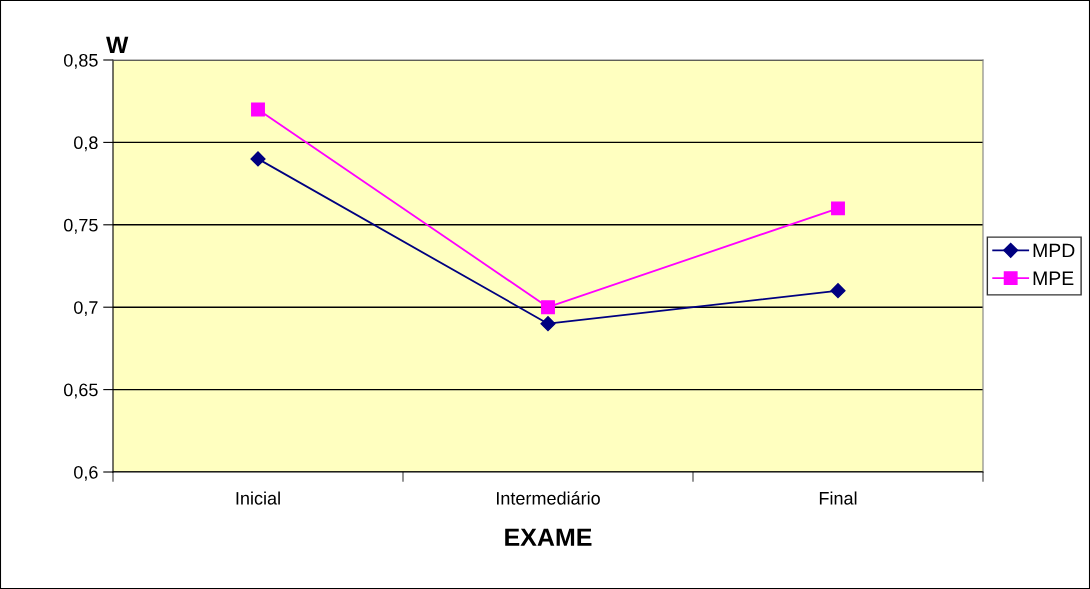 This screenshot has height=589, width=1090. What do you see at coordinates (548, 537) in the screenshot?
I see `x-axis-title: EXAME` at bounding box center [548, 537].